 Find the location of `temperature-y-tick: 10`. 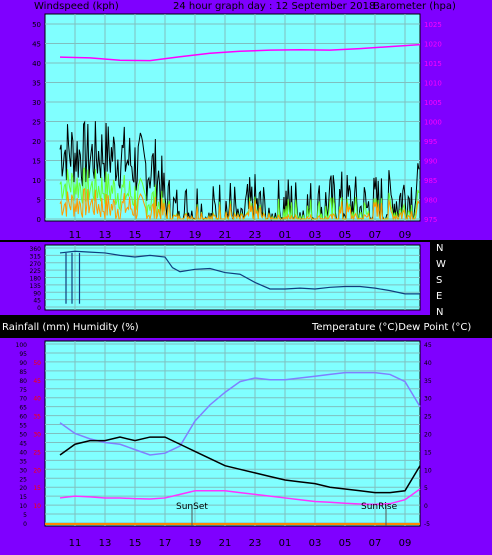

temperature-y-tick: 10 is located at coordinates (428, 470).